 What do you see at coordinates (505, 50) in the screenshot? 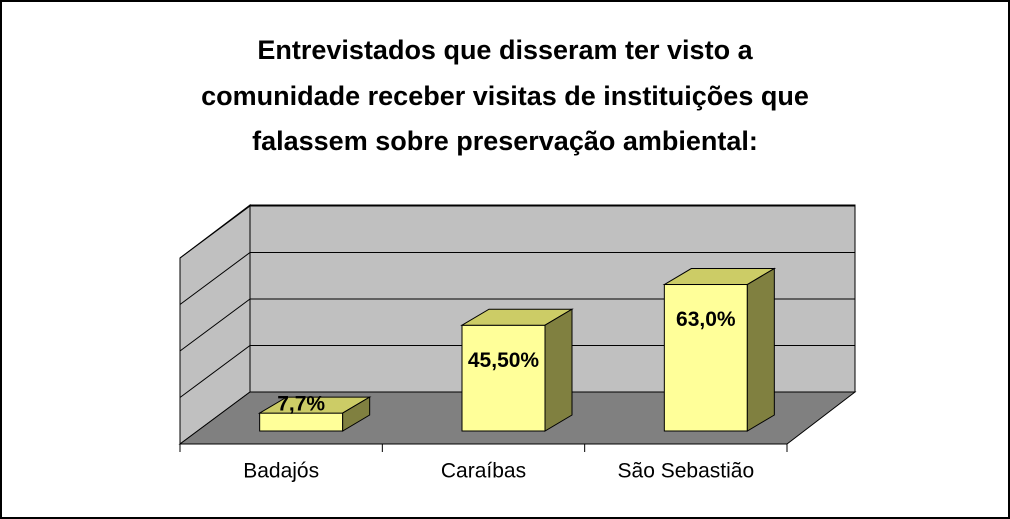
I see `chart-title: Entrevistados que disseram ter visto a` at bounding box center [505, 50].